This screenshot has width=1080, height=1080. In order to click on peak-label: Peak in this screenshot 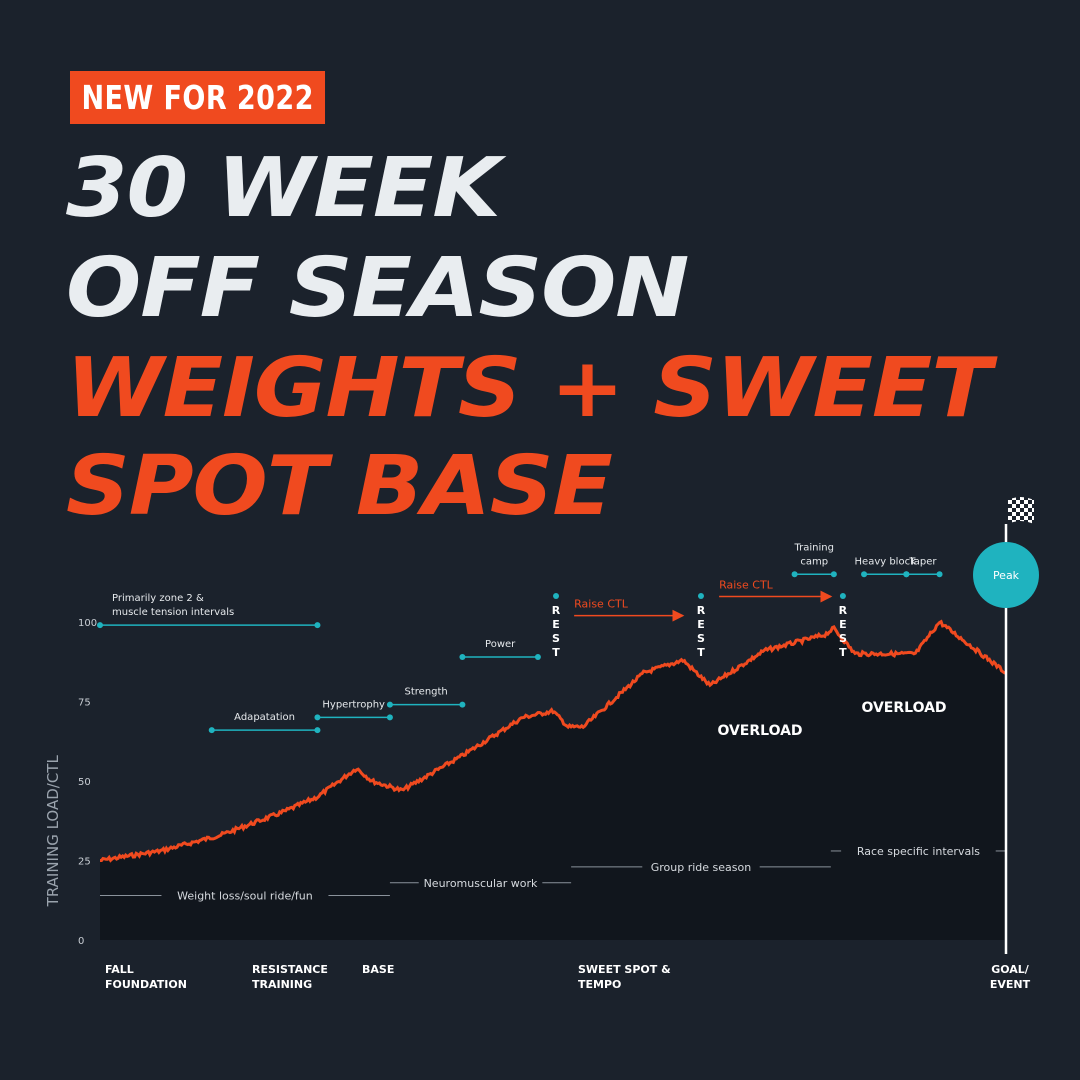, I will do `click(1006, 575)`.